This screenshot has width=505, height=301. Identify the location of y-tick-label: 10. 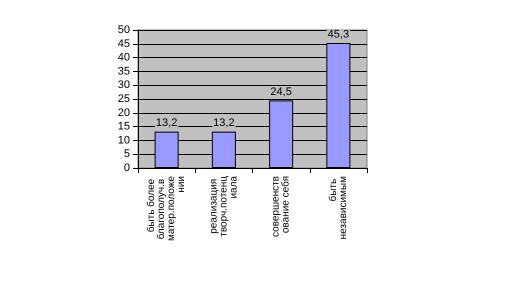
(124, 140).